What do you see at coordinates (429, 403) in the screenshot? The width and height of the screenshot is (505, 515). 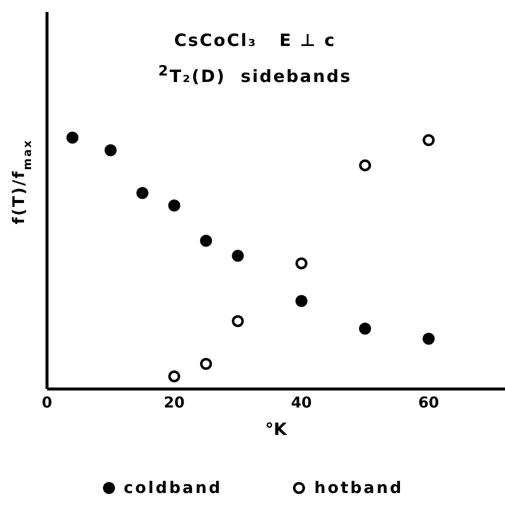 I see `x-tick-label: 60` at bounding box center [429, 403].